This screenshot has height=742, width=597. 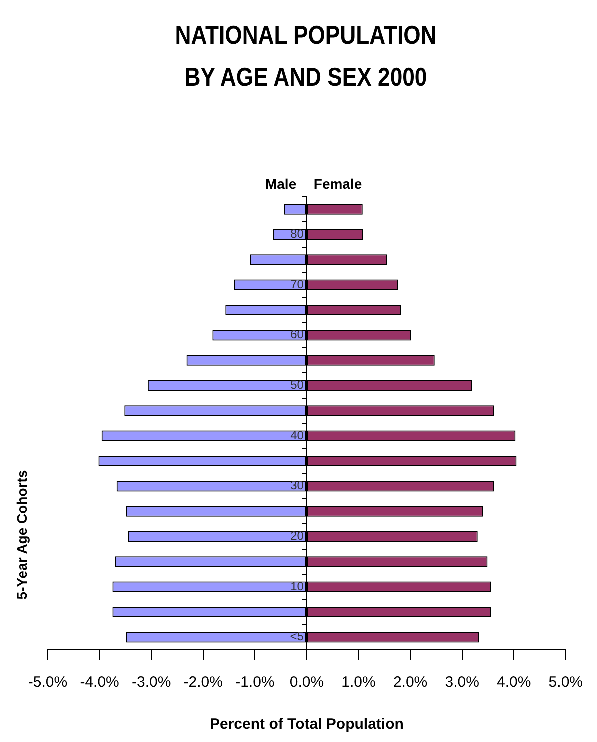 I want to click on y-axis-title: 5-Year Age Cohorts, so click(x=22, y=535).